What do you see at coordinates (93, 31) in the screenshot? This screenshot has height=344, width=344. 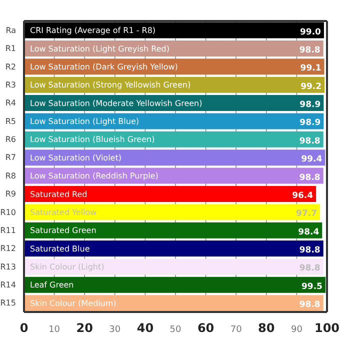 I see `annotation: CRI Rating (Average of R1 - R8)` at bounding box center [93, 31].